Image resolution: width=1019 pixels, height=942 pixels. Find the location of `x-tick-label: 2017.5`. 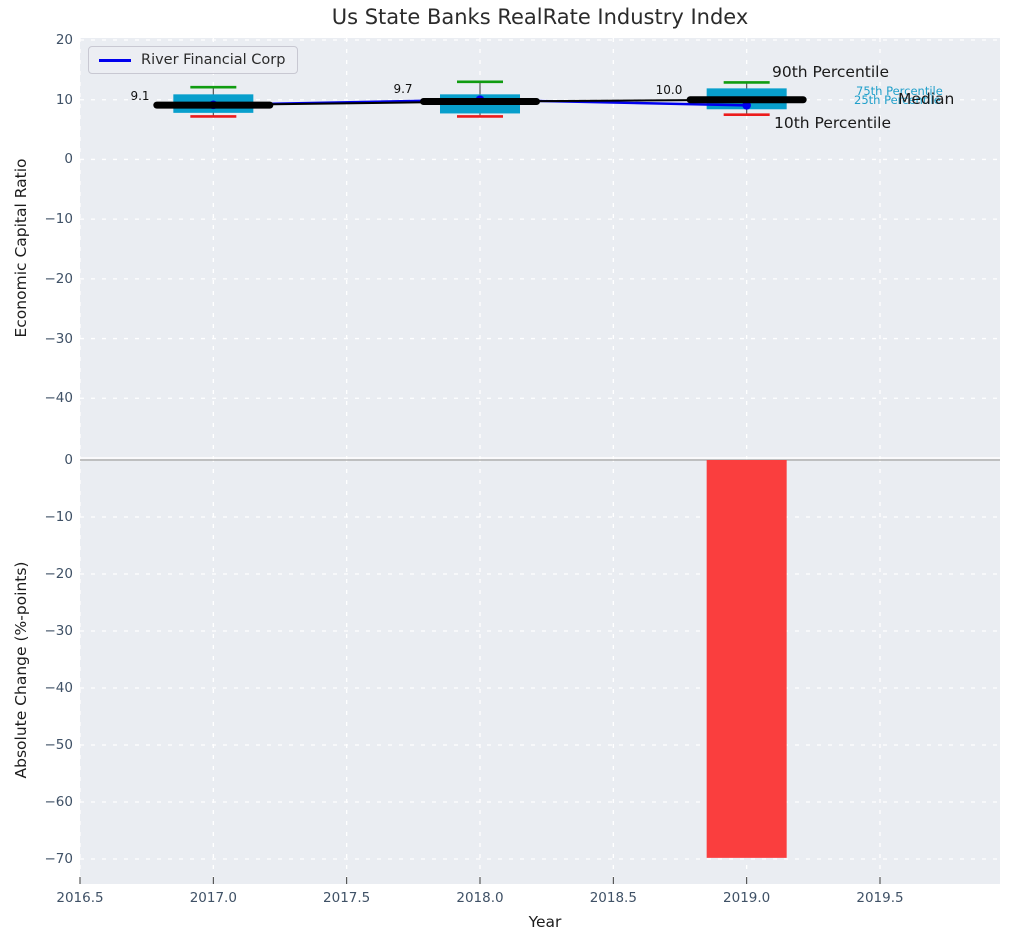

x-tick-label: 2017.5 is located at coordinates (347, 898).